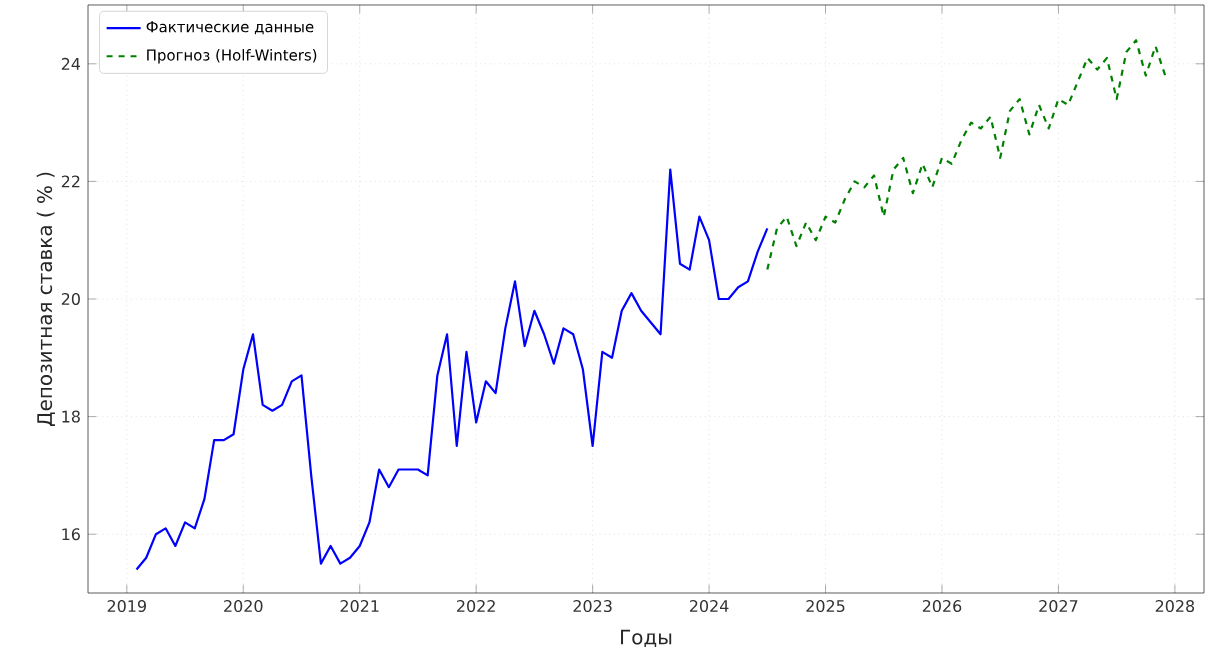 The height and width of the screenshot is (657, 1206). What do you see at coordinates (71, 416) in the screenshot?
I see `y-tick-label: 18` at bounding box center [71, 416].